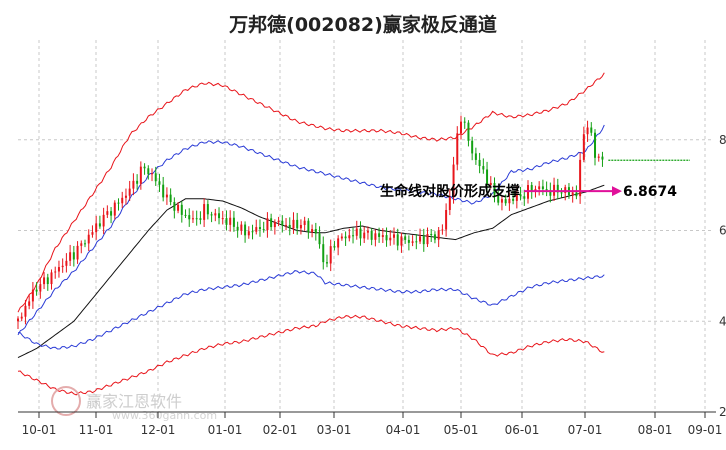  Describe the element at coordinates (311, 310) in the screenshot. I see `mid-lower-band` at that location.